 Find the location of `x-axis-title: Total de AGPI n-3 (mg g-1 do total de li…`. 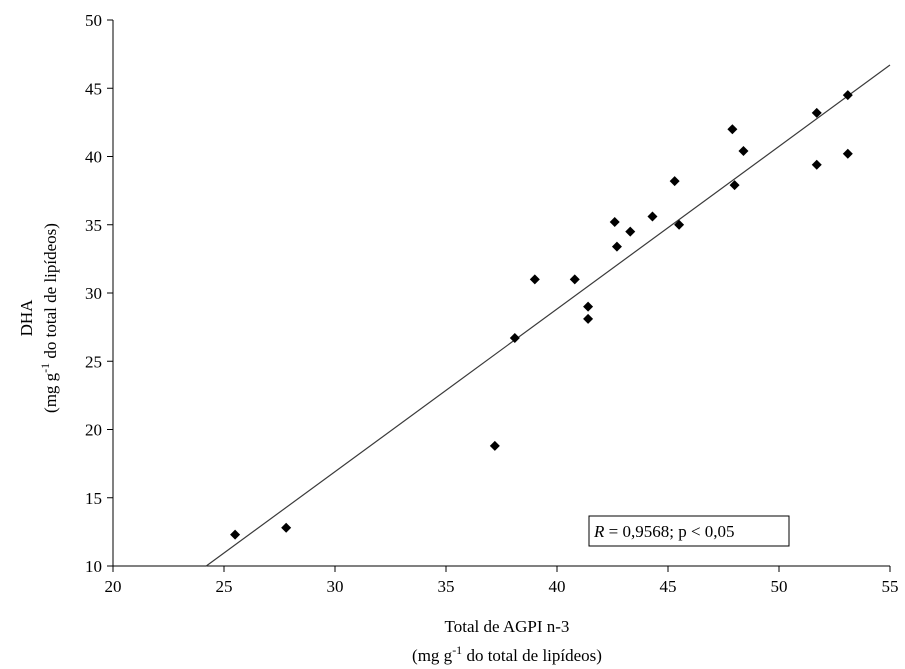

x-axis-title: Total de AGPI n-3 (mg g-1 do total de li… is located at coordinates (507, 641).